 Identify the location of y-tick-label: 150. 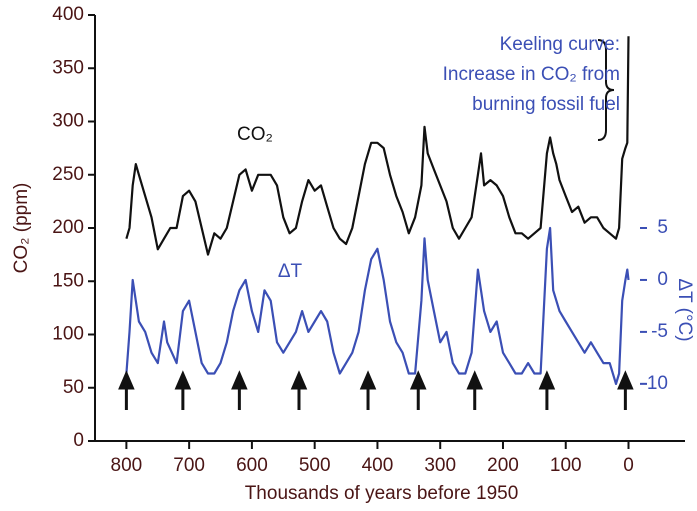
(68, 280).